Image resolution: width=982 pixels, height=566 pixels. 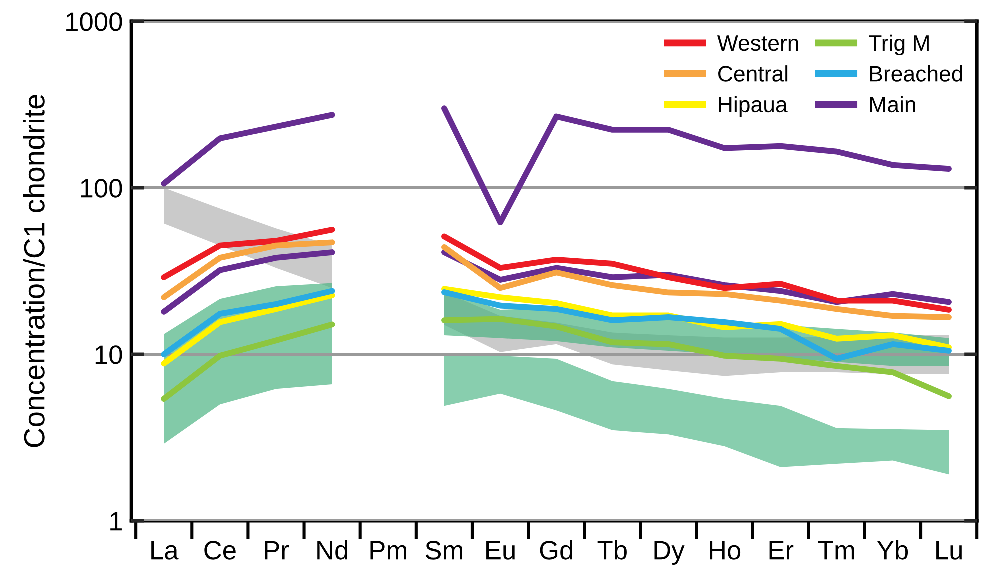 What do you see at coordinates (444, 550) in the screenshot?
I see `x-tick-label: Sm` at bounding box center [444, 550].